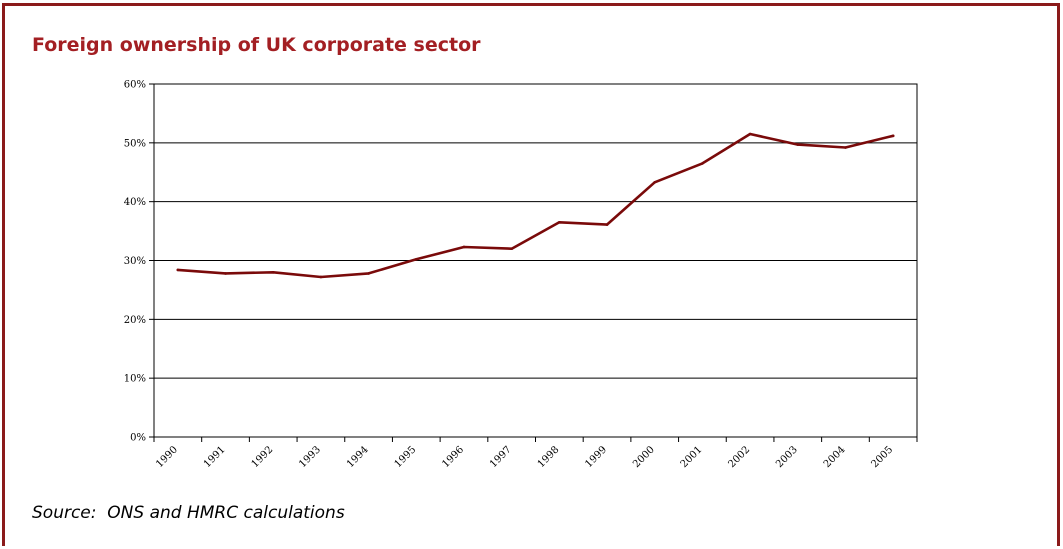 This screenshot has height=549, width=1063. What do you see at coordinates (167, 457) in the screenshot?
I see `x-tick-label: 1990` at bounding box center [167, 457].